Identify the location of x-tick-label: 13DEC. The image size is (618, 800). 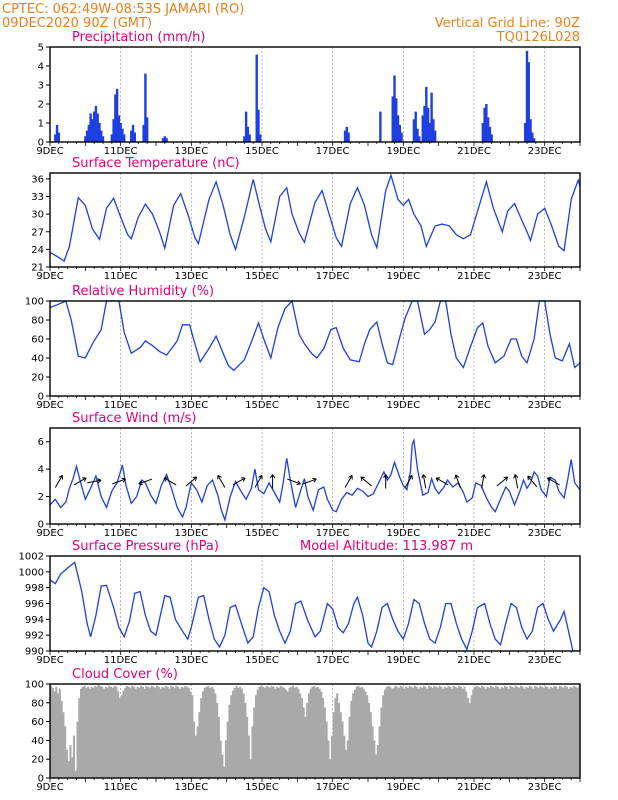
(191, 660).